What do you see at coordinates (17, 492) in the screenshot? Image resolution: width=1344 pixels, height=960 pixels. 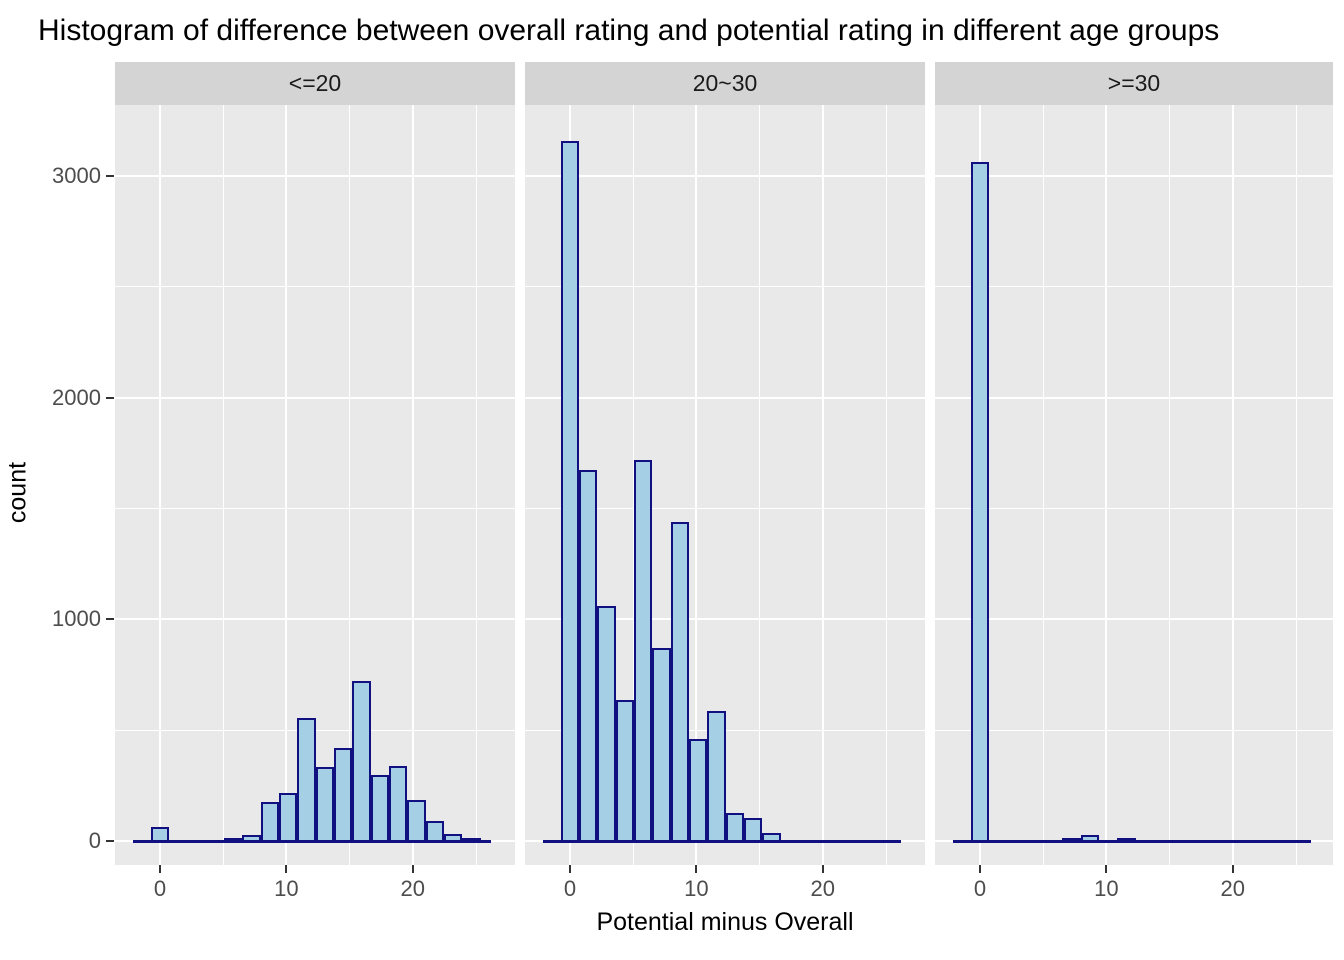 I see `y-axis-title: count` at bounding box center [17, 492].